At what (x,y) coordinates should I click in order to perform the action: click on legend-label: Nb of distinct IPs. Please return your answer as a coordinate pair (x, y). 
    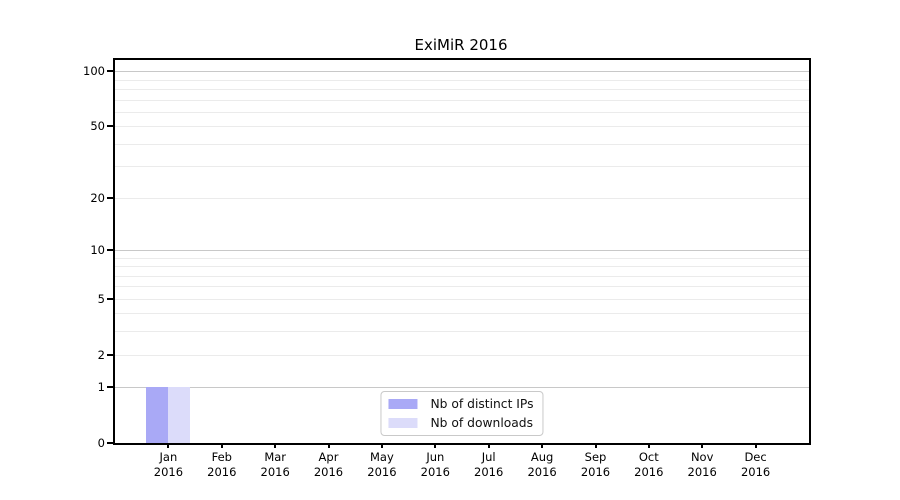
    Looking at the image, I should click on (482, 404).